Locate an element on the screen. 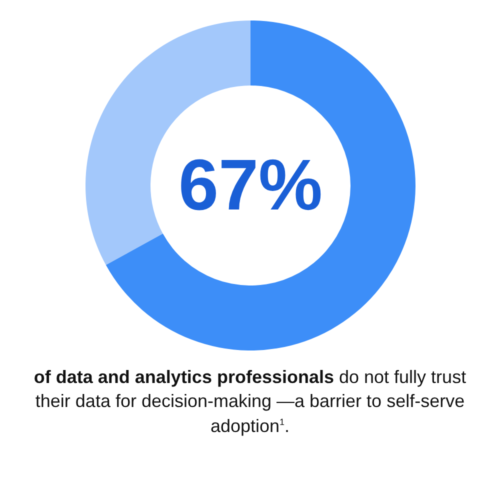 Image resolution: width=500 pixels, height=500 pixels. text: of data and analytics professionals is located at coordinates (184, 377).